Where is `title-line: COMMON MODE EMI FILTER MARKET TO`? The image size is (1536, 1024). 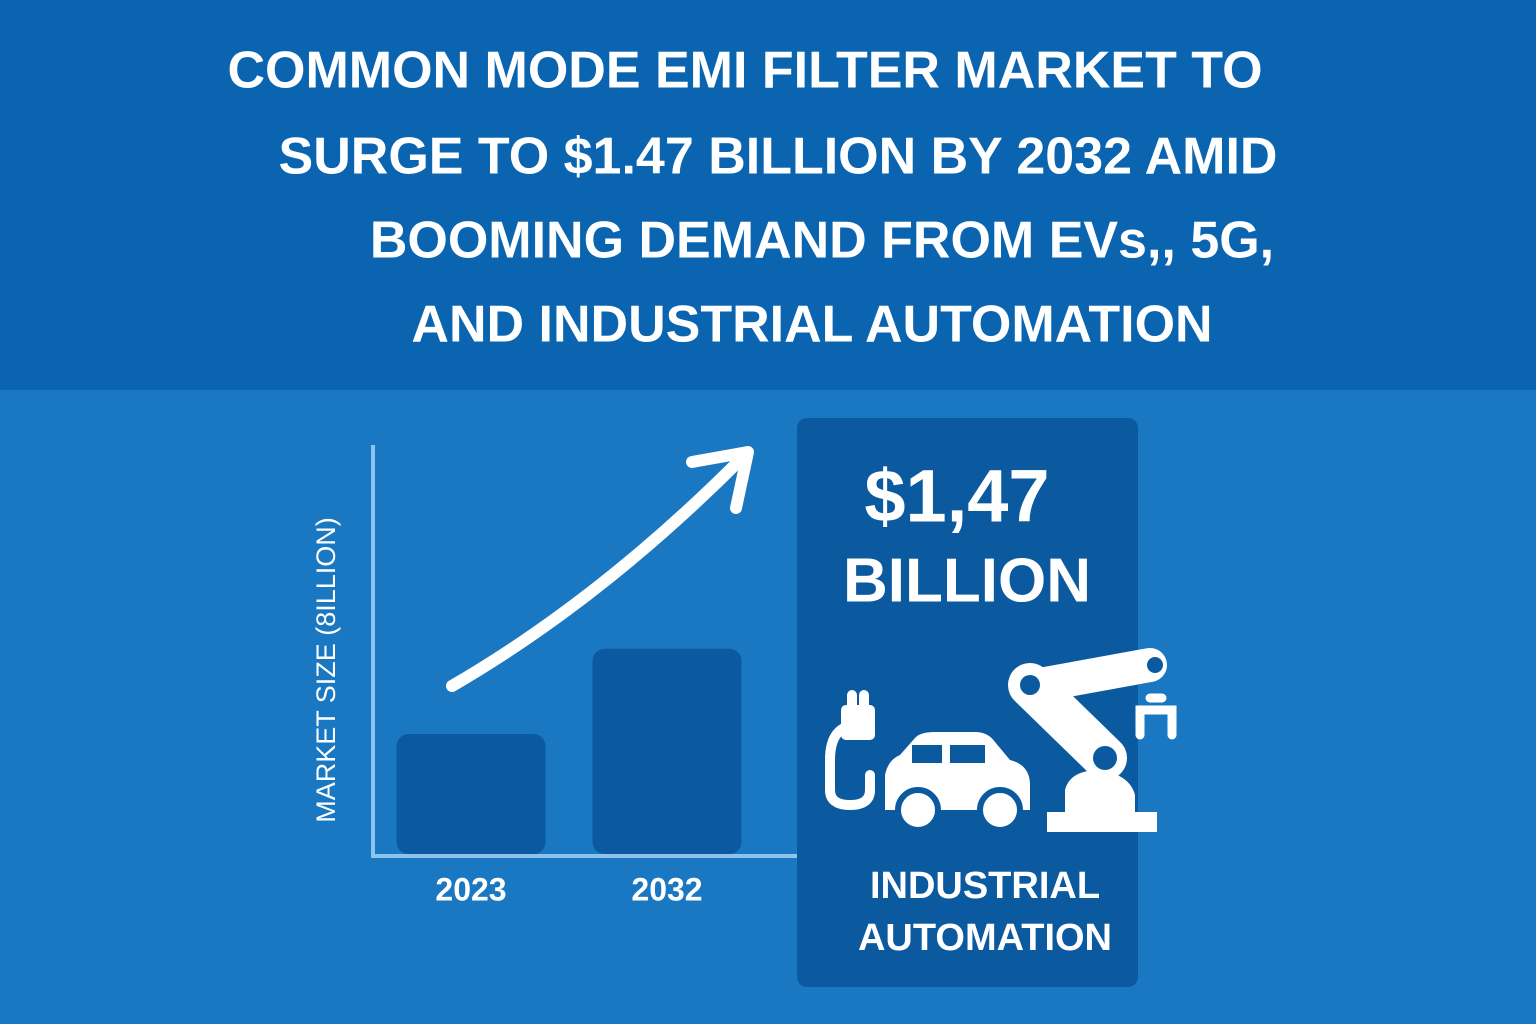
title-line: COMMON MODE EMI FILTER MARKET TO is located at coordinates (744, 71).